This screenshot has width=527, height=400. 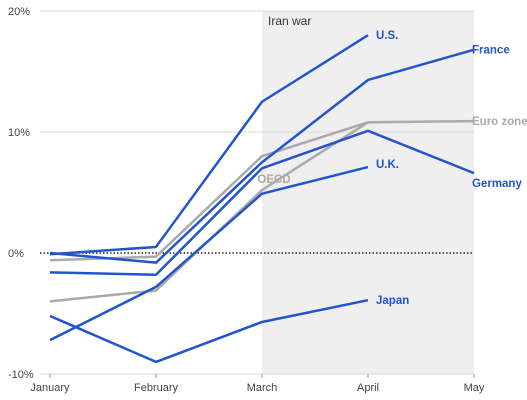 I want to click on x-tick-label: January, so click(x=50, y=388).